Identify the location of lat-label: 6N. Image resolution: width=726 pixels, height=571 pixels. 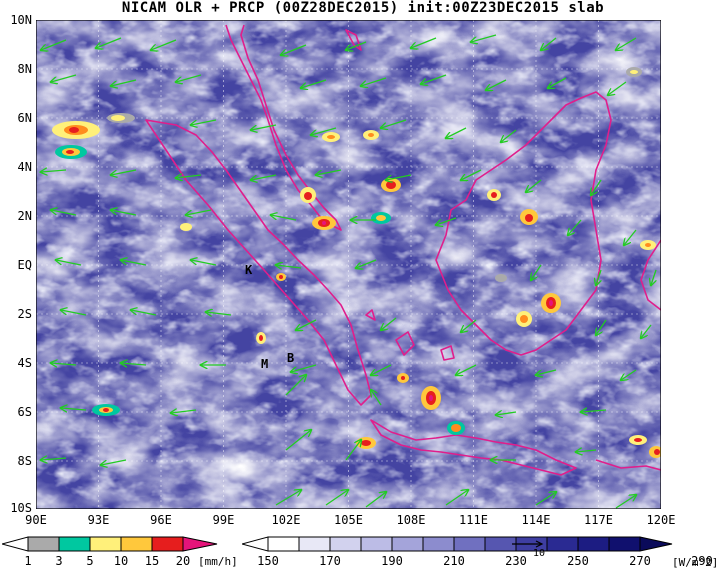
(24, 118).